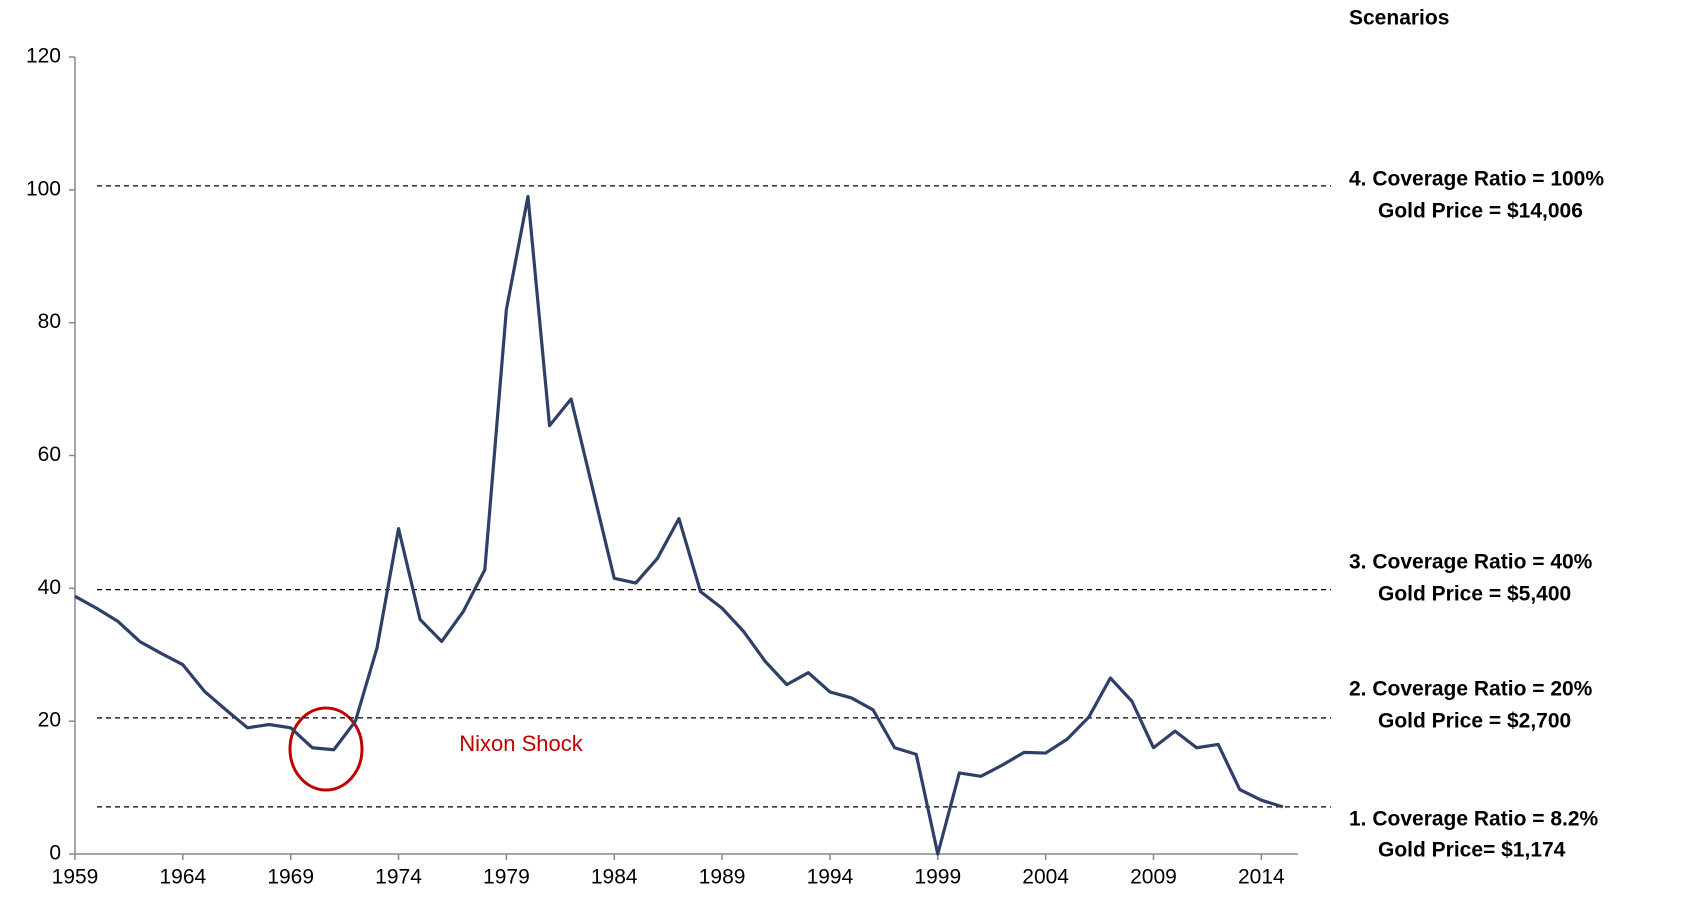 The image size is (1684, 898). What do you see at coordinates (75, 877) in the screenshot?
I see `x-tick-label: 1959` at bounding box center [75, 877].